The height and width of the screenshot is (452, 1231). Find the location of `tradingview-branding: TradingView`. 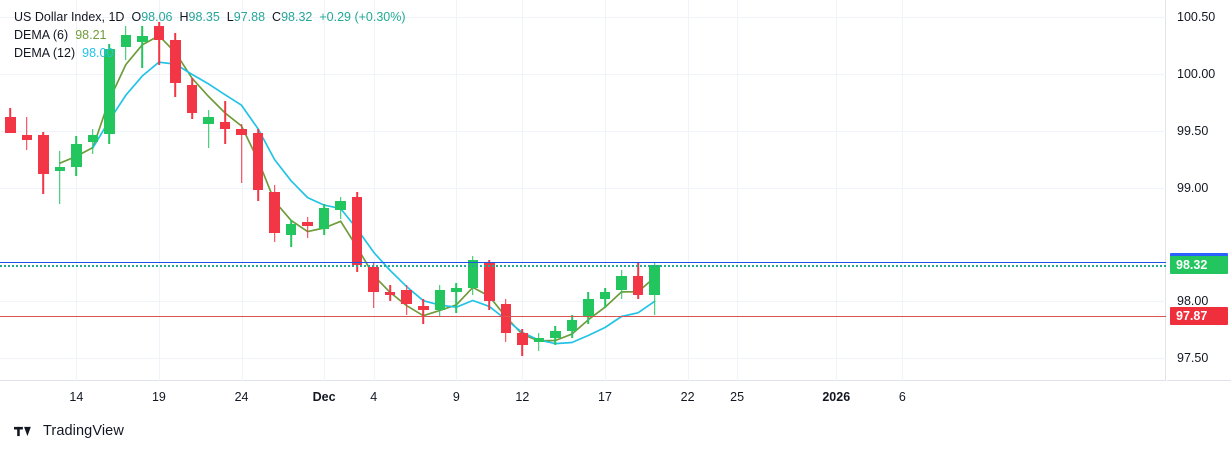

tradingview-branding: TradingView is located at coordinates (69, 431).